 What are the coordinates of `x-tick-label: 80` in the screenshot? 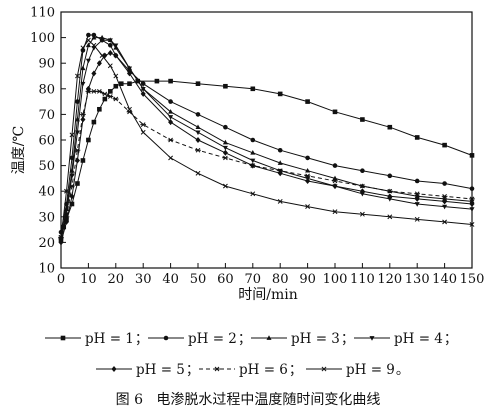 It's located at (280, 279).